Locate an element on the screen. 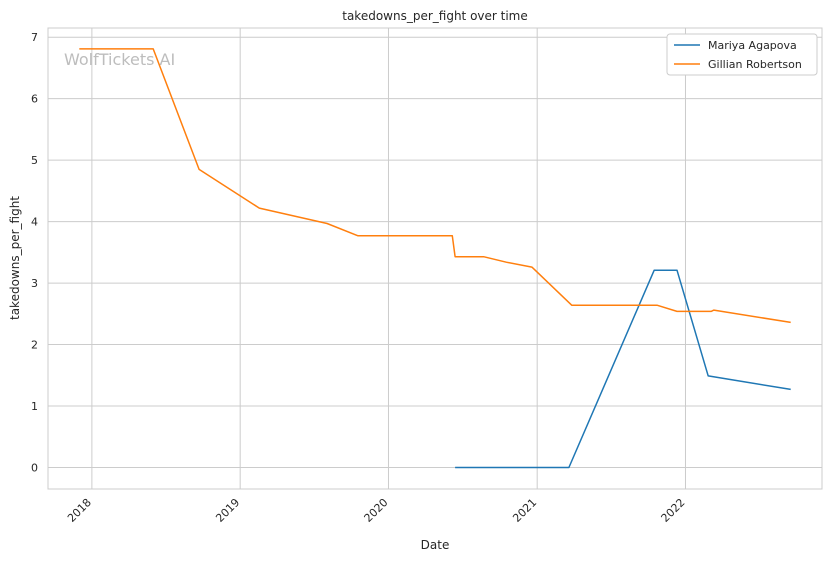 The width and height of the screenshot is (832, 561). y-tick-label: 7 is located at coordinates (34, 37).